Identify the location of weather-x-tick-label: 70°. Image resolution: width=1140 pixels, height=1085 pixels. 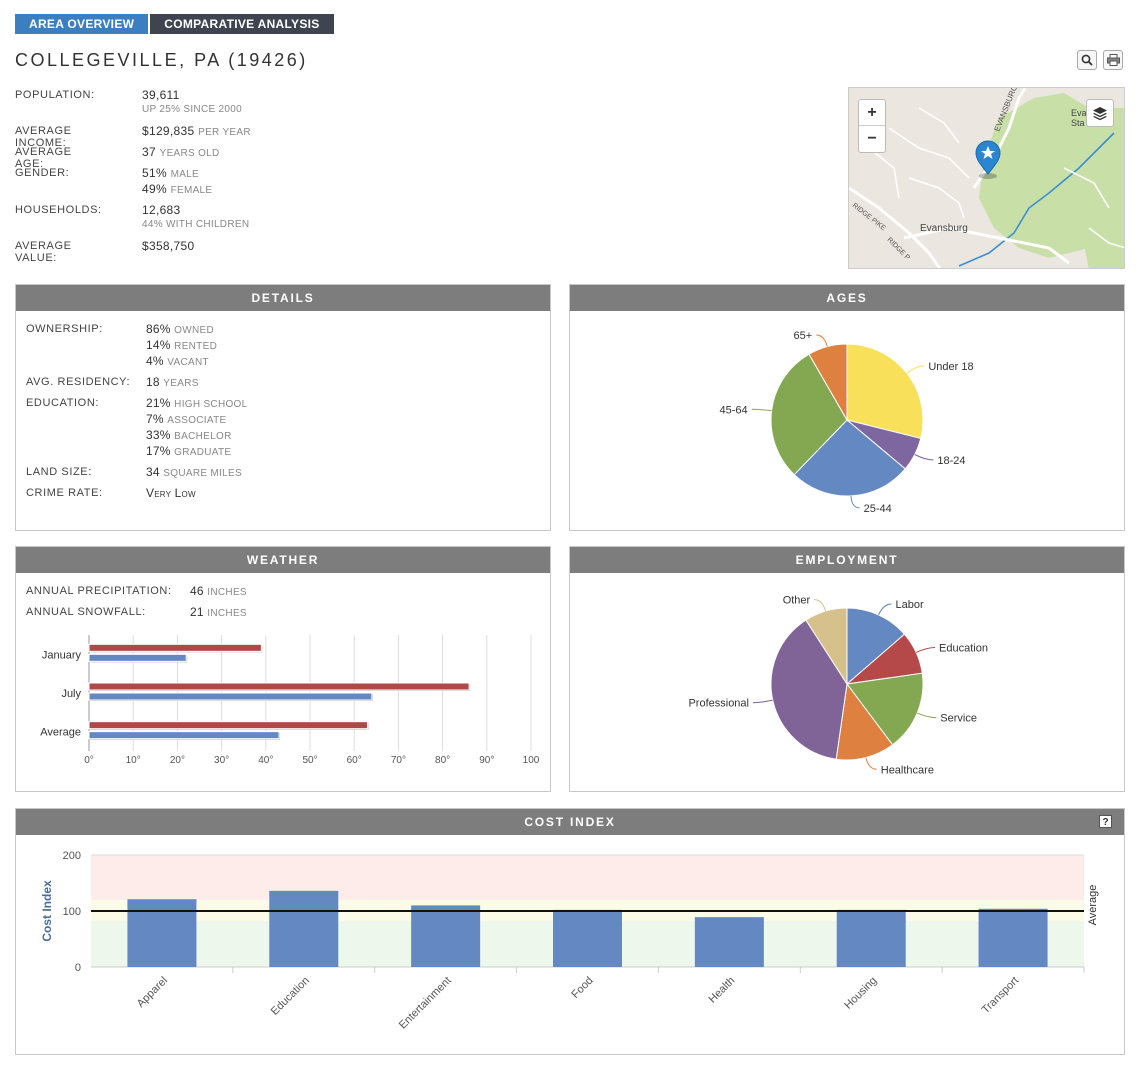
(398, 760).